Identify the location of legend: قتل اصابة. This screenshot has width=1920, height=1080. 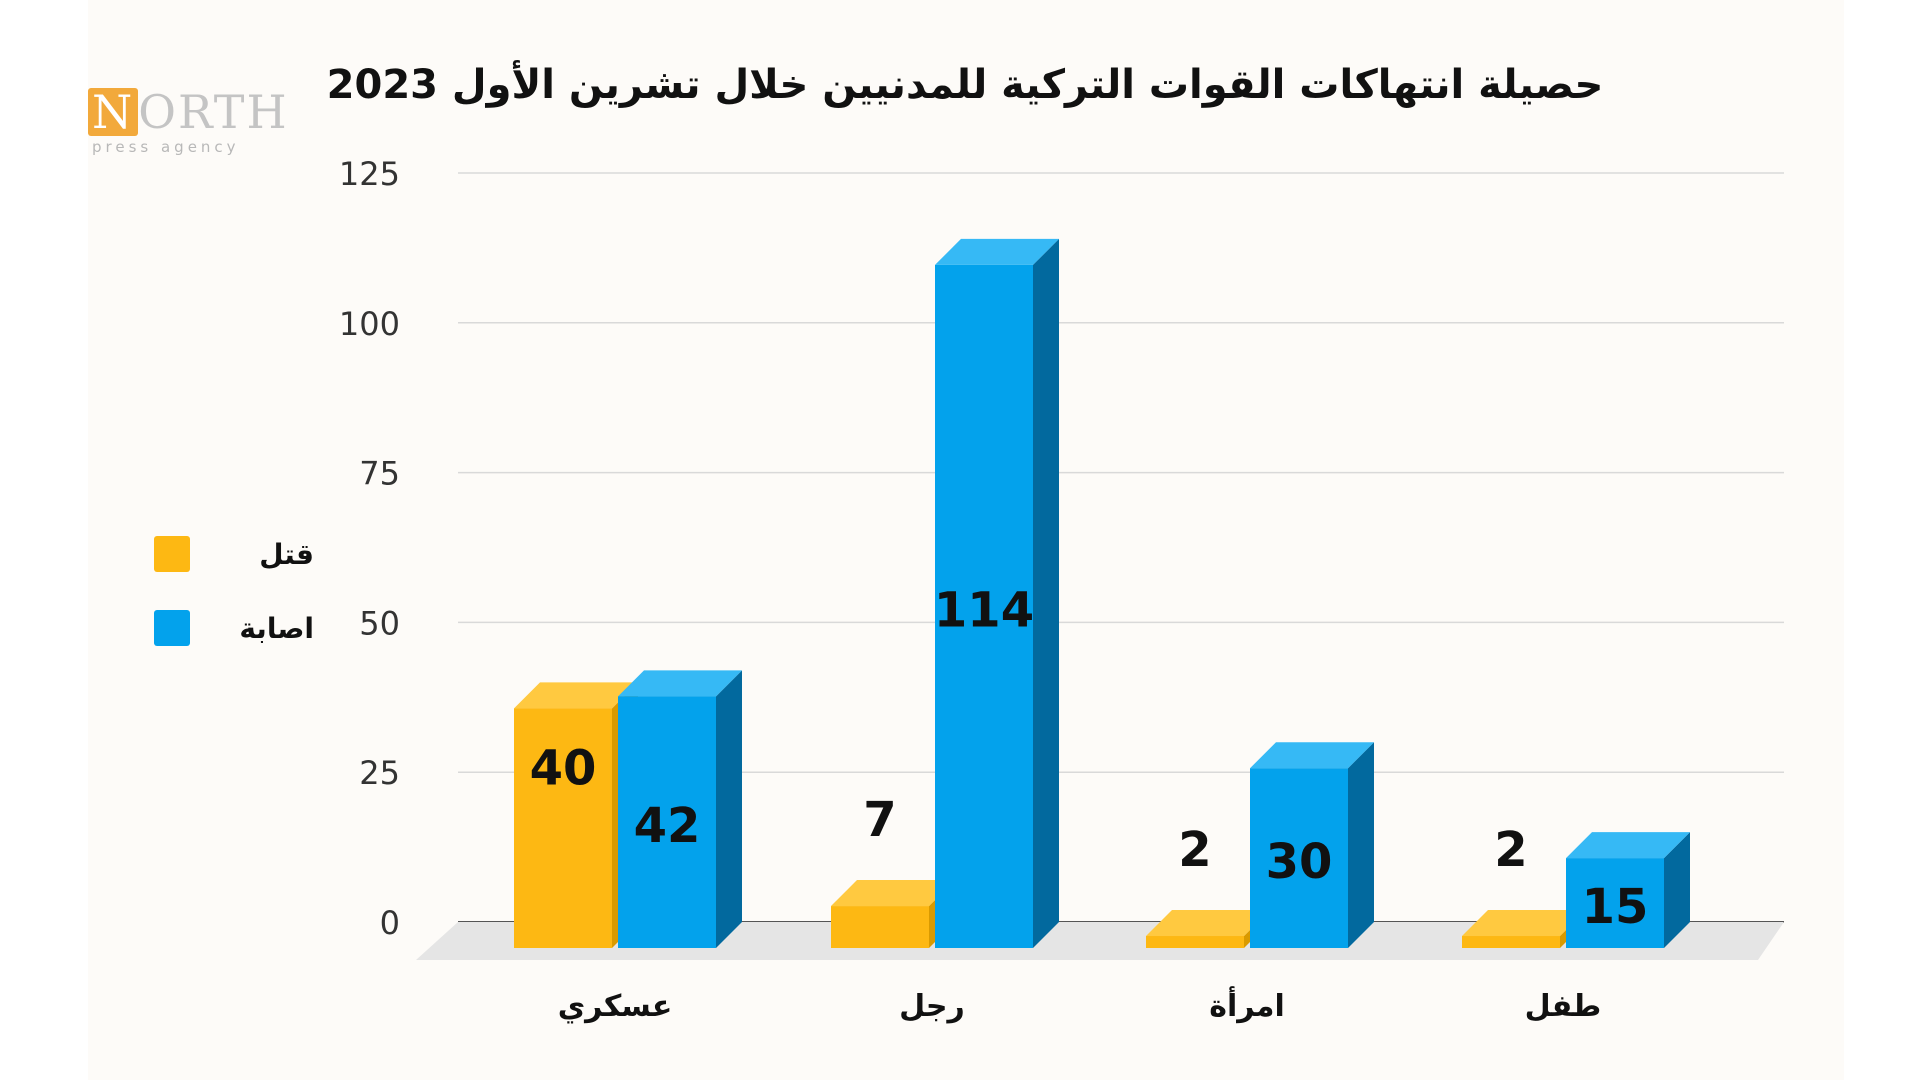
(234, 608).